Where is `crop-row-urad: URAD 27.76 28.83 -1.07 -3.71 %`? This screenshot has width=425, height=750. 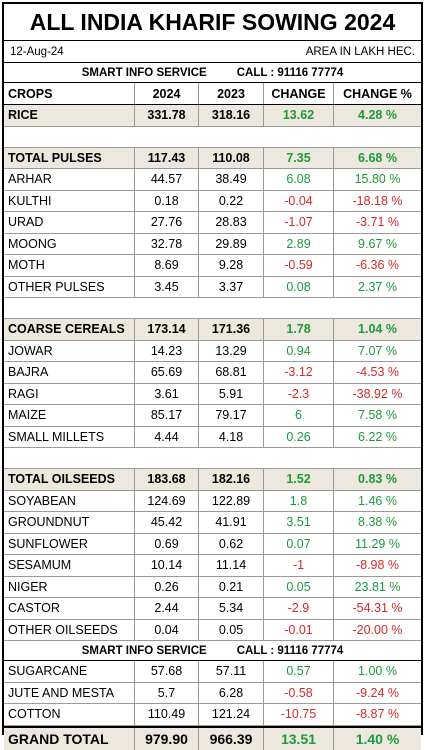 crop-row-urad: URAD 27.76 28.83 -1.07 -3.71 % is located at coordinates (212, 223).